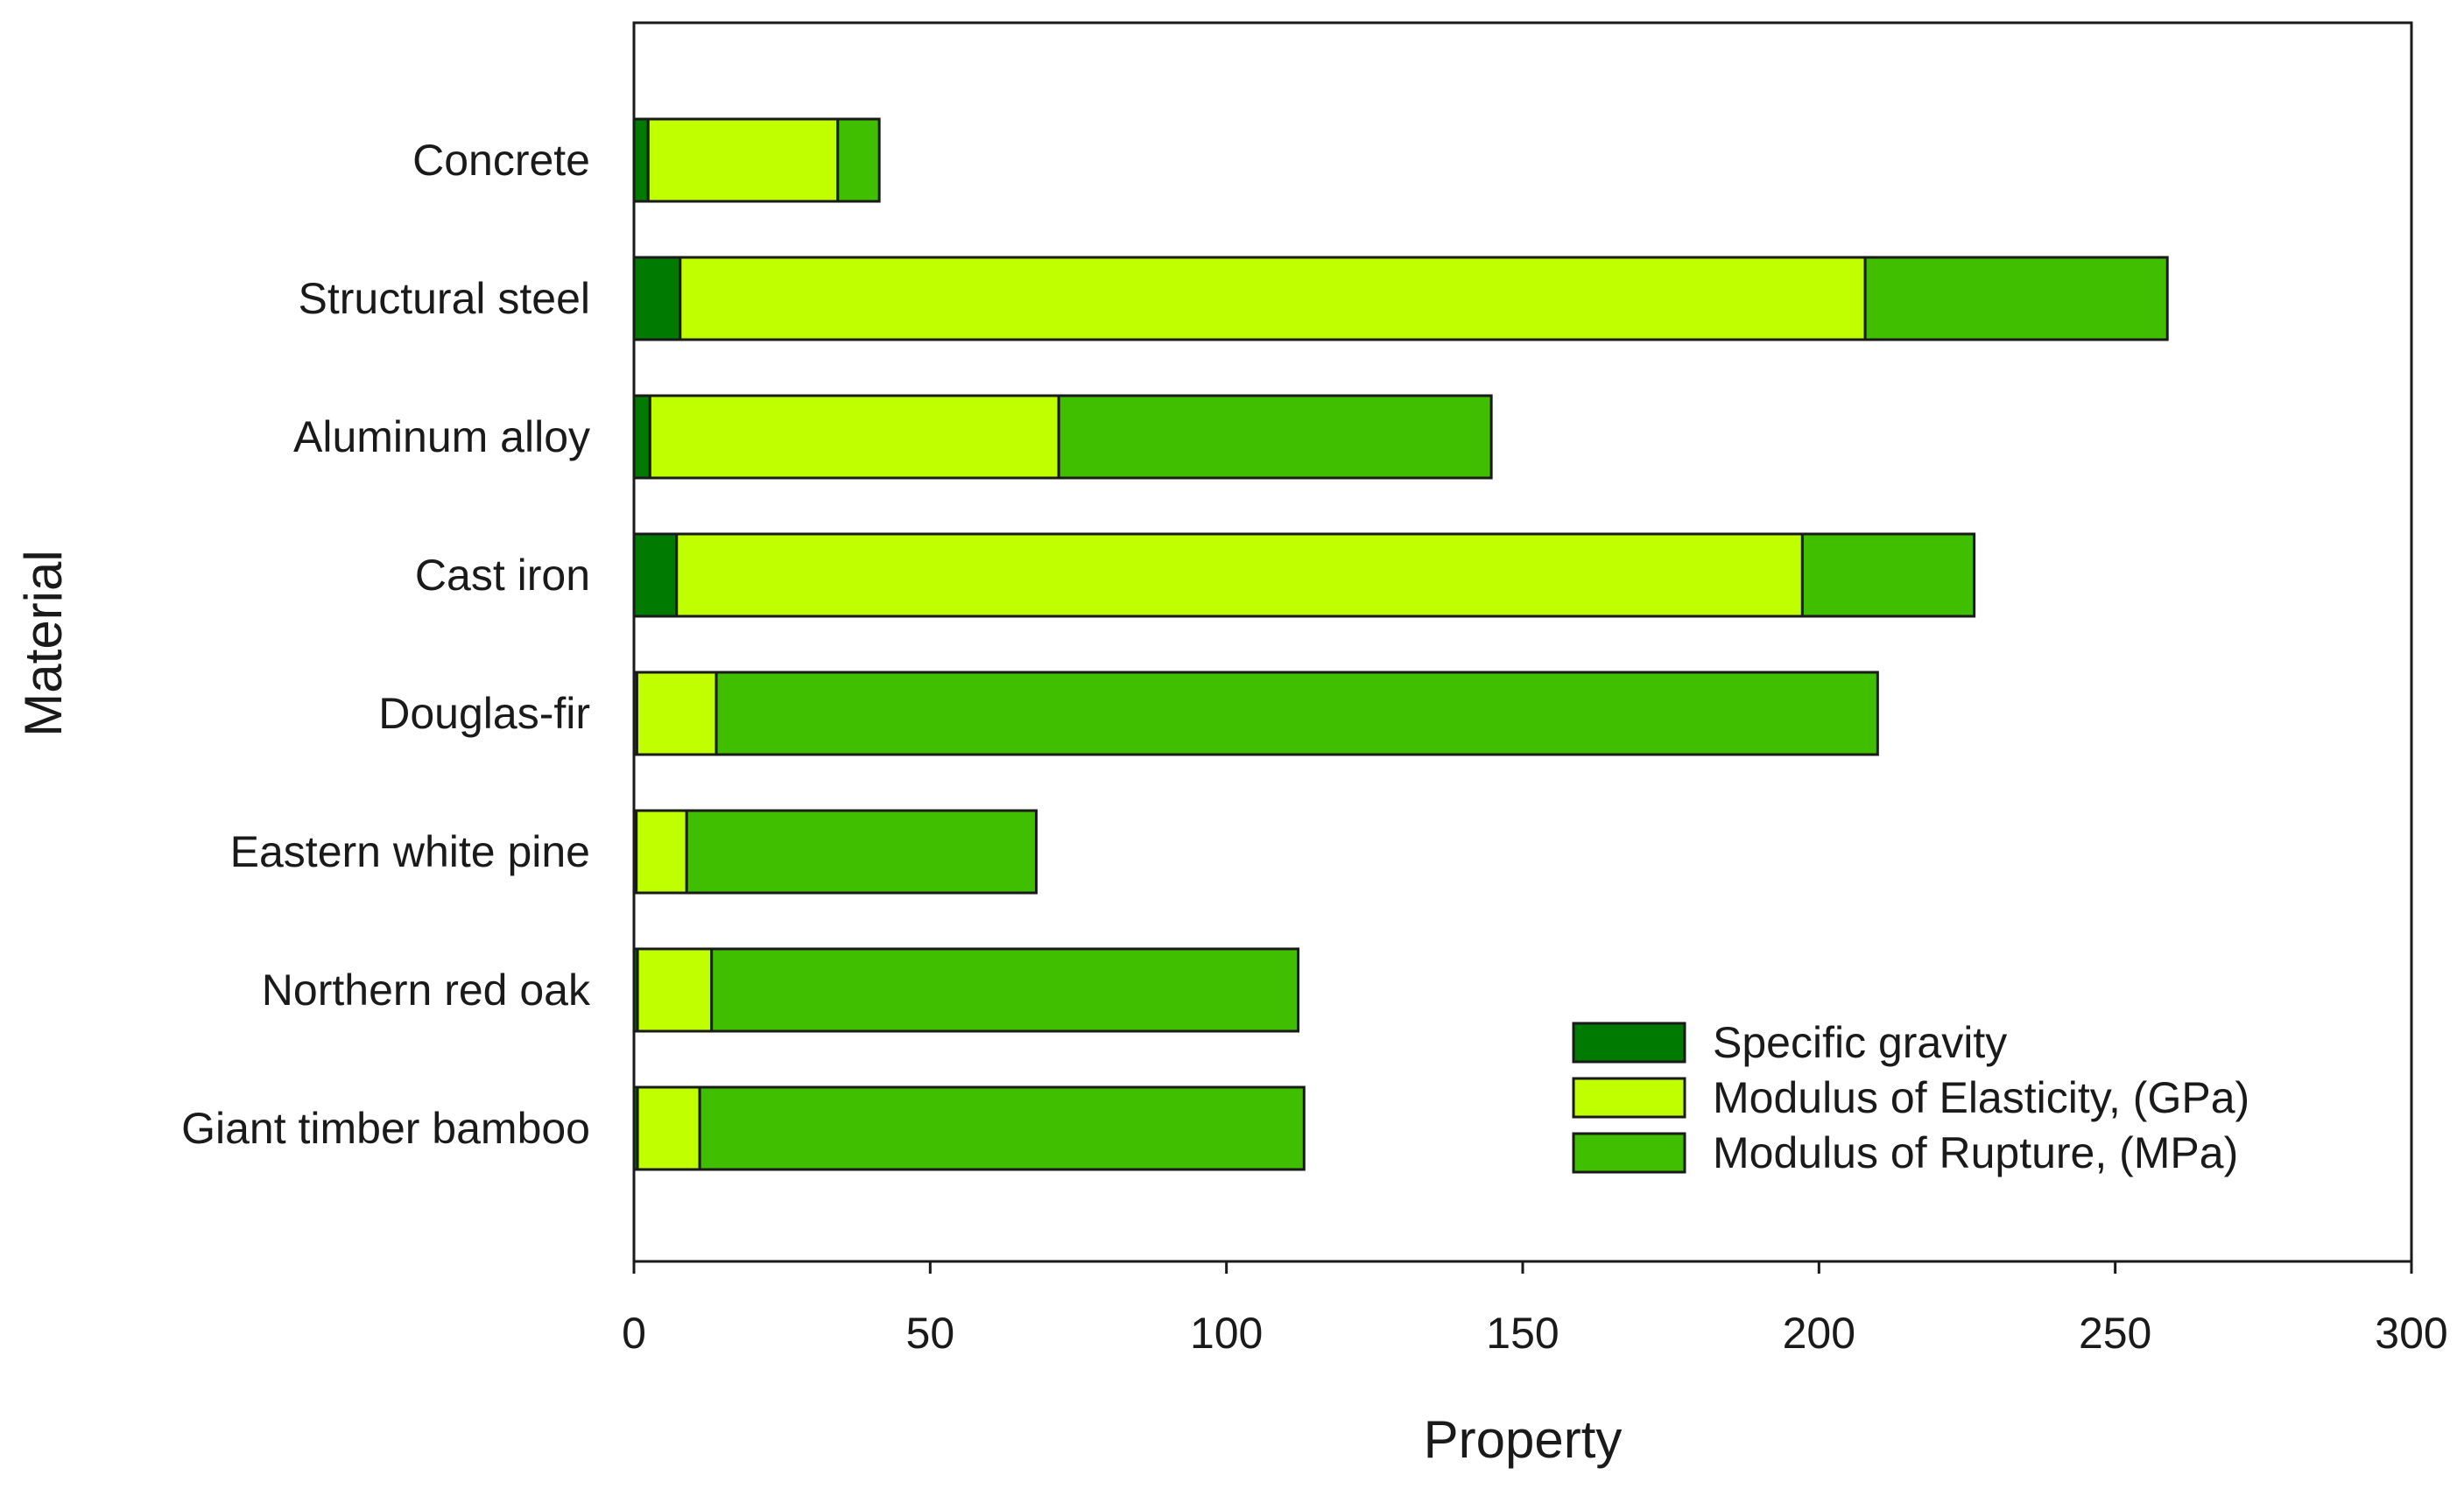 This screenshot has width=2464, height=1489. What do you see at coordinates (634, 1333) in the screenshot?
I see `x-tick-label: 0` at bounding box center [634, 1333].